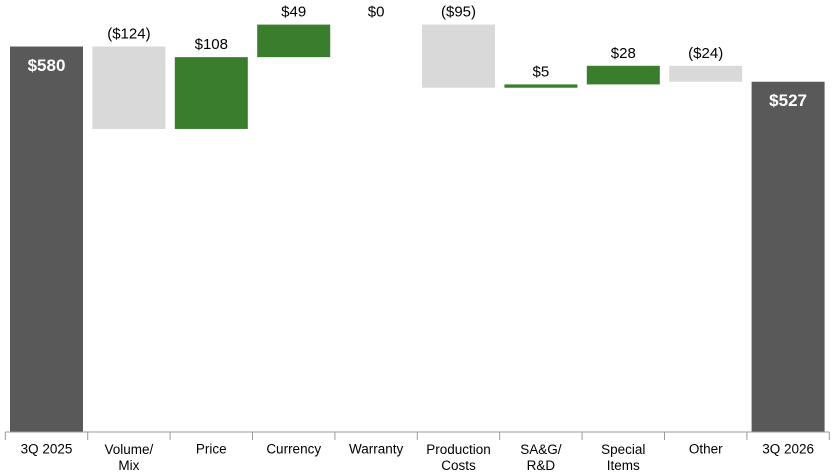 This screenshot has height=475, width=837. What do you see at coordinates (541, 71) in the screenshot?
I see `value-label: $5` at bounding box center [541, 71].